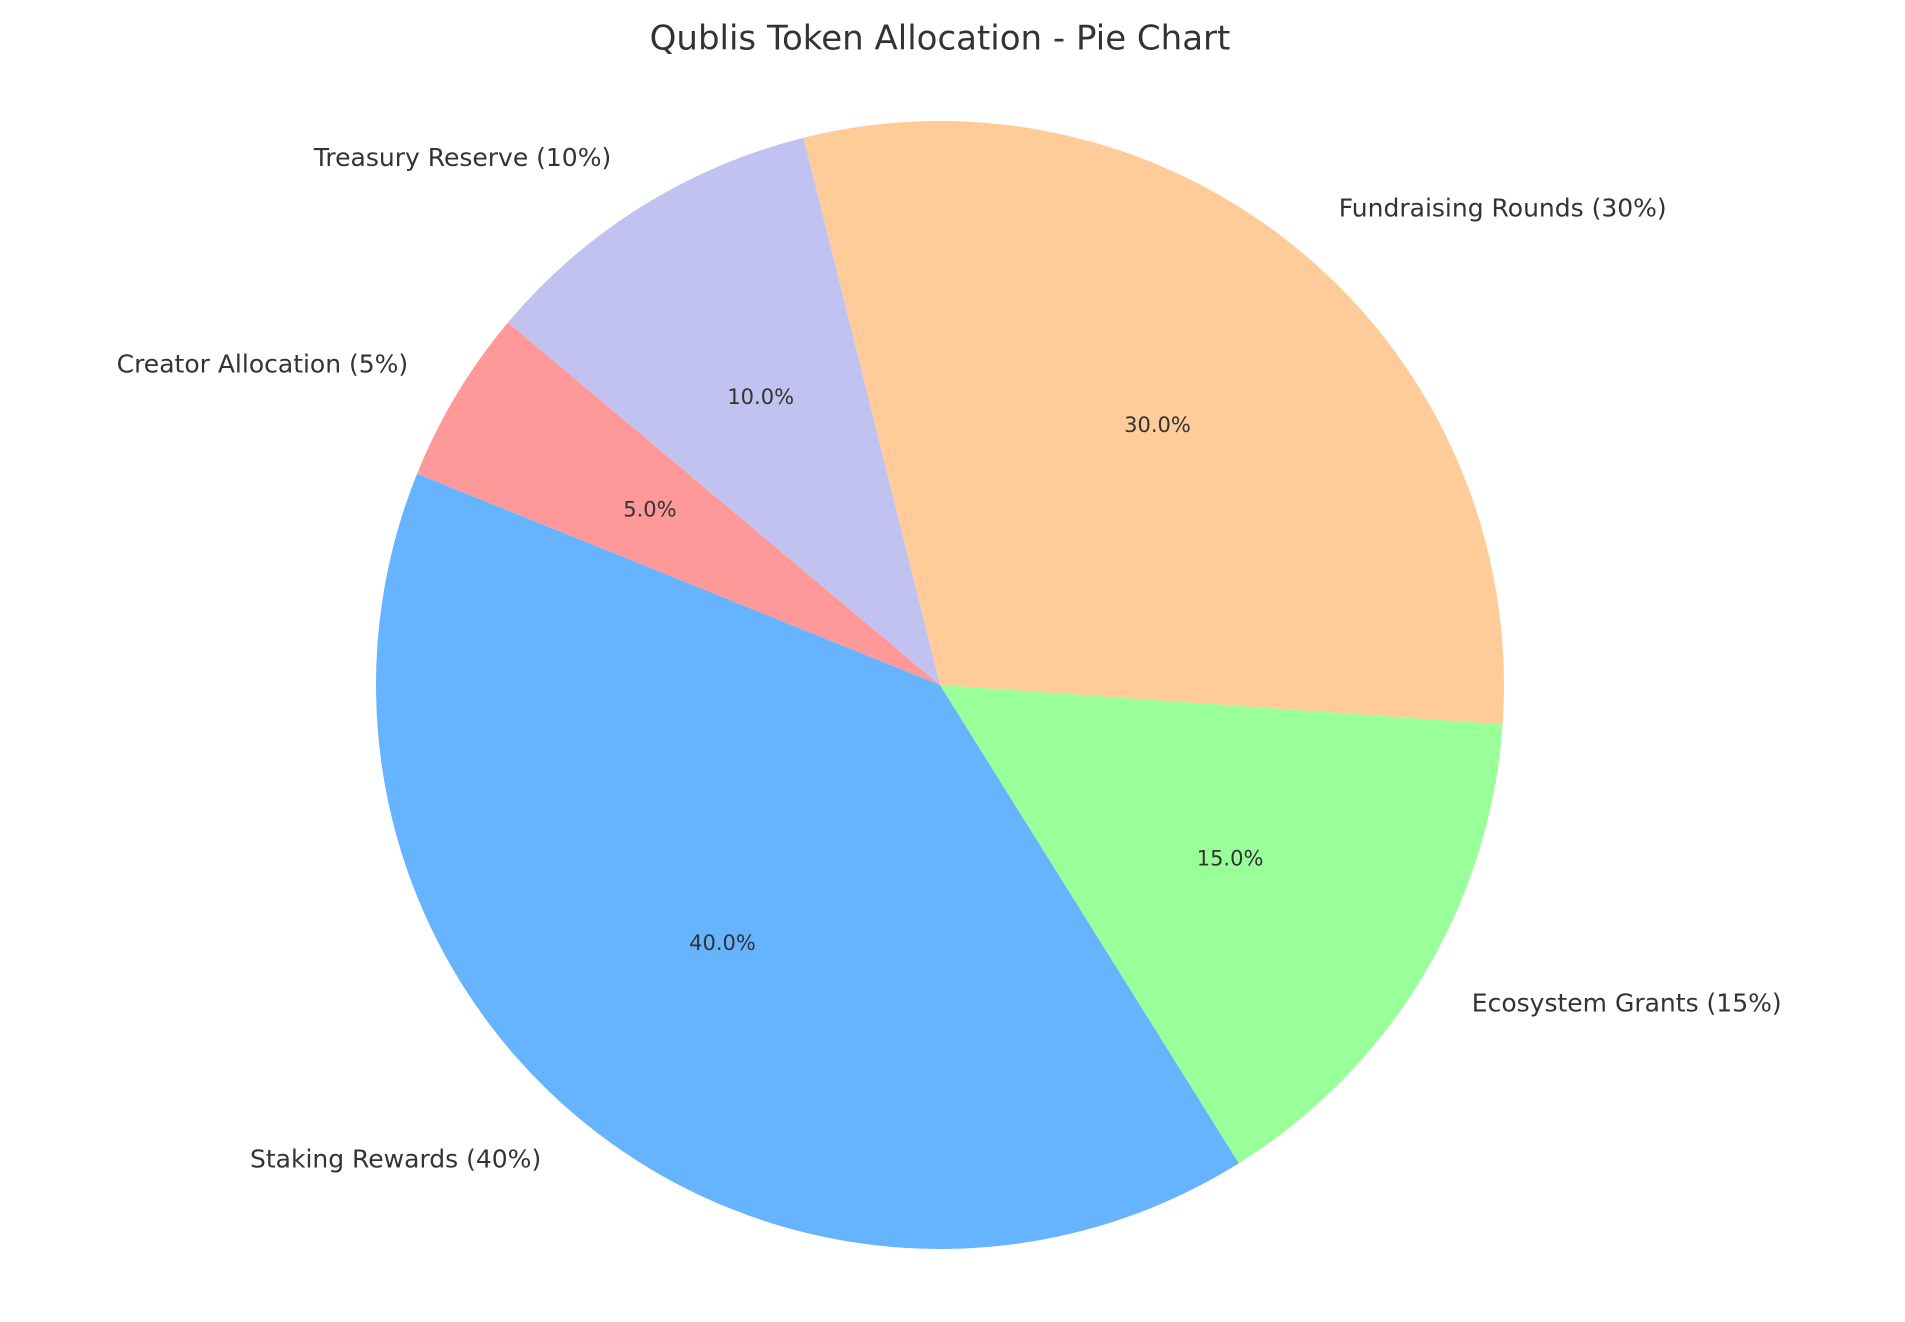 Image resolution: width=1905 pixels, height=1322 pixels. I want to click on slice-label: Ecosystem Grants (15%), so click(1627, 1003).